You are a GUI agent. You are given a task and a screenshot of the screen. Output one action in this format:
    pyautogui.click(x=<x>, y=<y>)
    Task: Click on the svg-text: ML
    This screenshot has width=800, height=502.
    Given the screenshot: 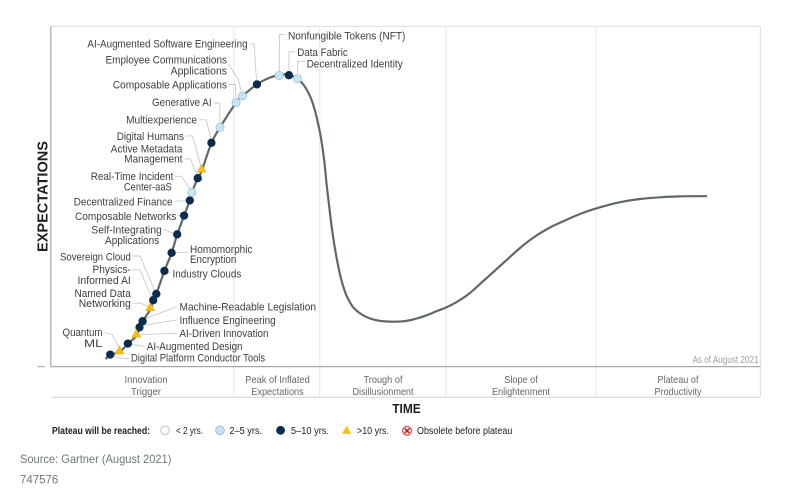 What is the action you would take?
    pyautogui.click(x=93, y=344)
    